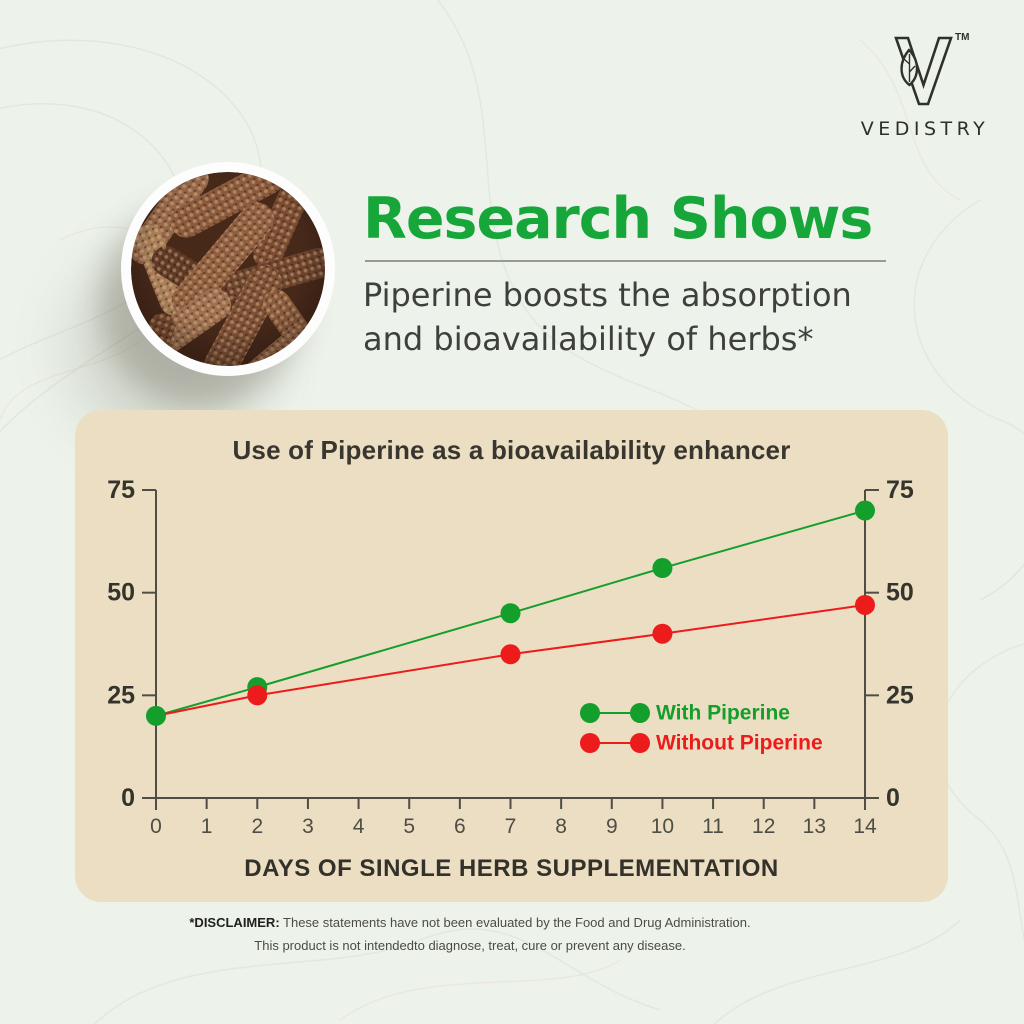 Image resolution: width=1024 pixels, height=1024 pixels. I want to click on x-tick-label: 9, so click(612, 826).